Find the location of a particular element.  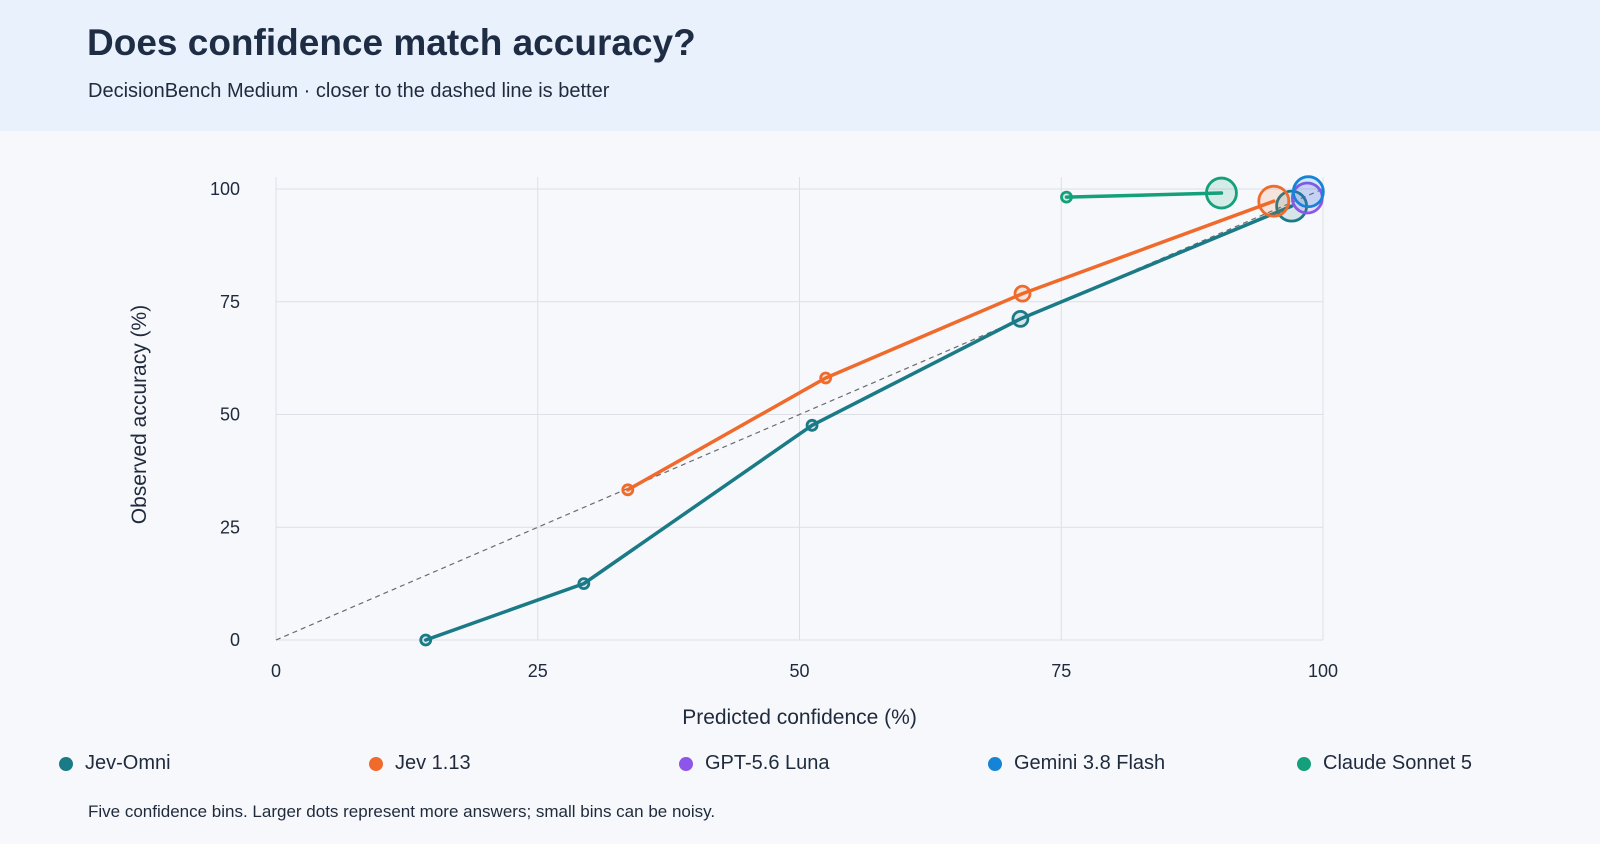

legend-item: Jev 1.13 is located at coordinates (420, 763).